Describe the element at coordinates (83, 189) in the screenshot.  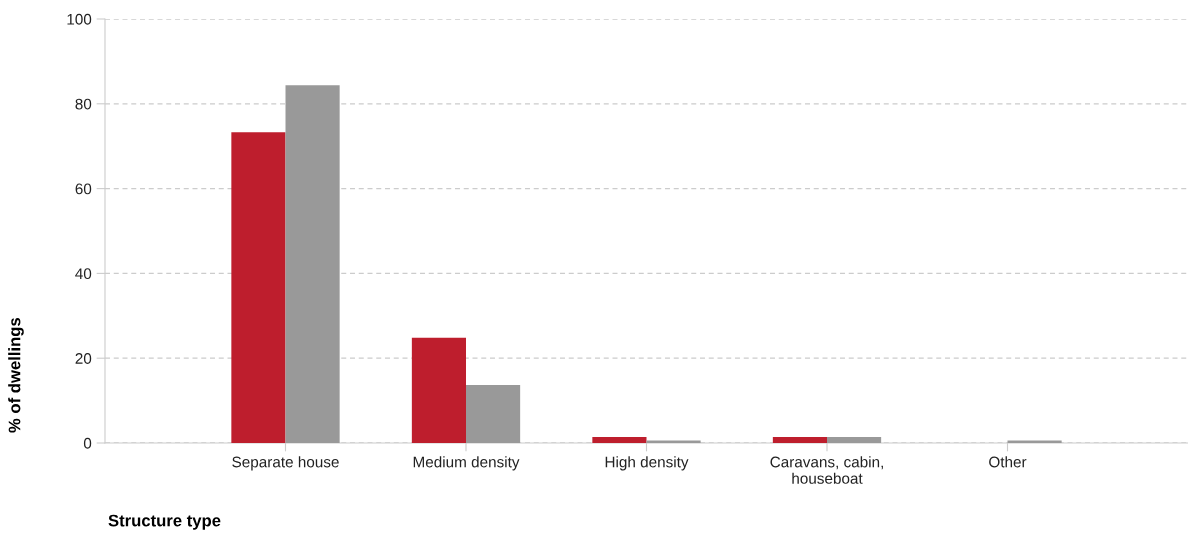
I see `y-tick-label: 60` at that location.